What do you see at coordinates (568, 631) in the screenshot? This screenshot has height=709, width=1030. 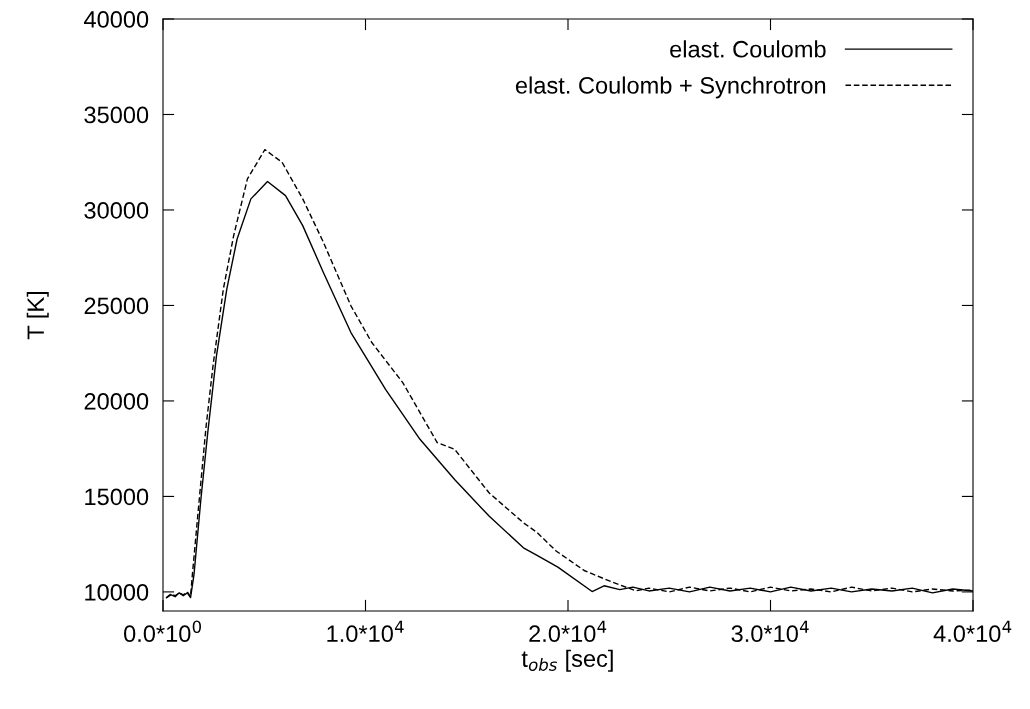 I see `x-tick-label: 2.0*10$^{4}$` at bounding box center [568, 631].